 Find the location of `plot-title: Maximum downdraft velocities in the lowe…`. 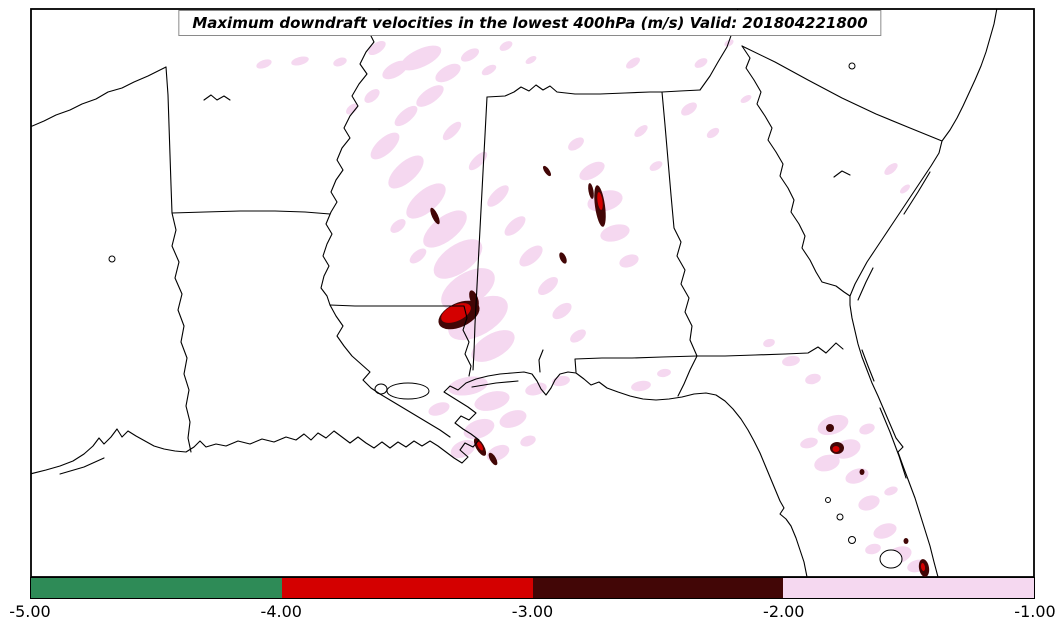

plot-title: Maximum downdraft velocities in the lowe… is located at coordinates (530, 23).